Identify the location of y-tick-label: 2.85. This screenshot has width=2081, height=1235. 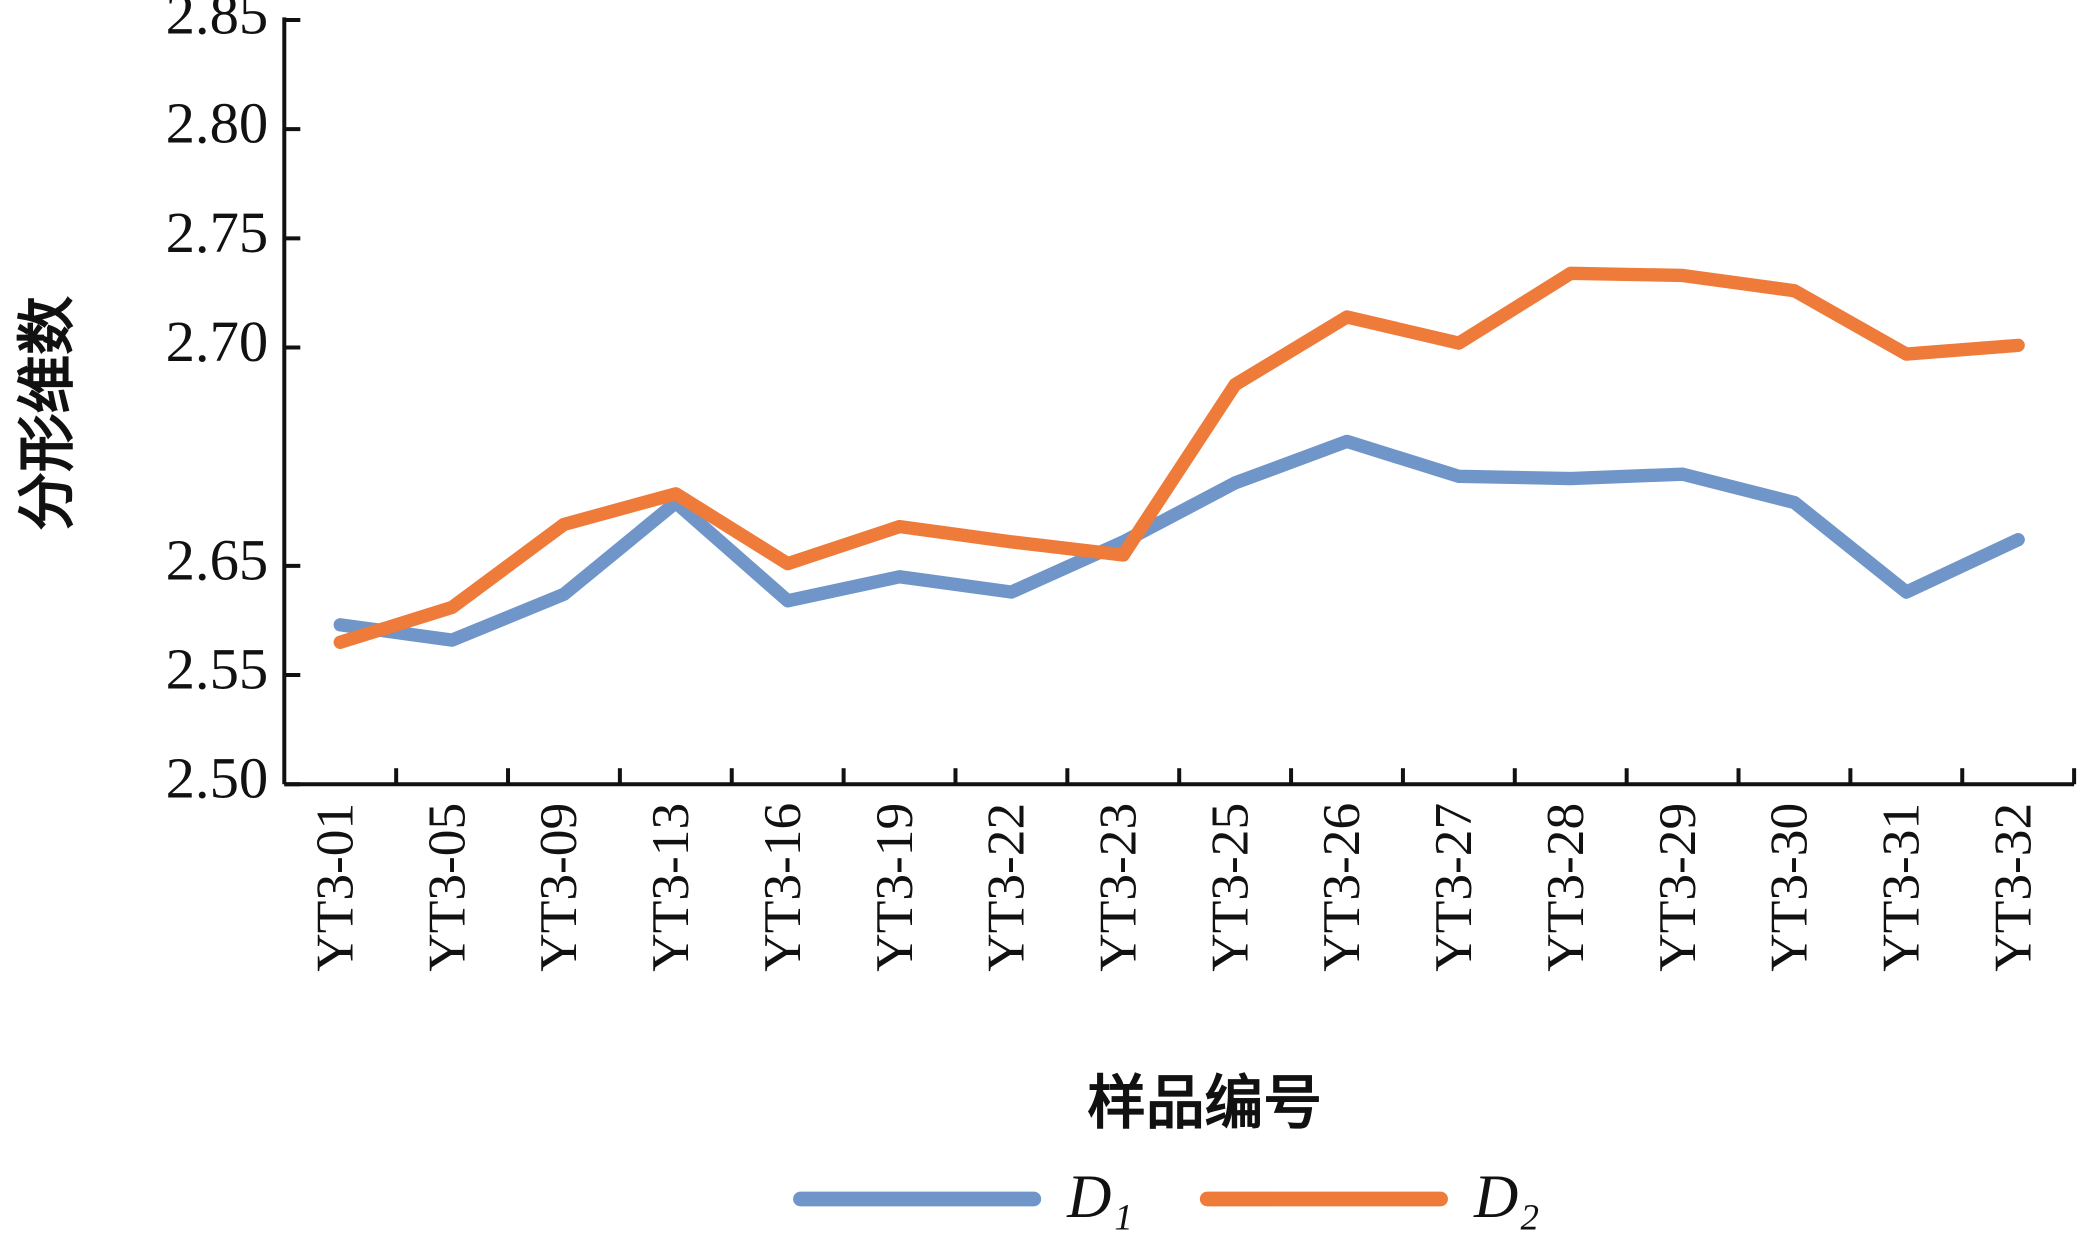
(217, 23).